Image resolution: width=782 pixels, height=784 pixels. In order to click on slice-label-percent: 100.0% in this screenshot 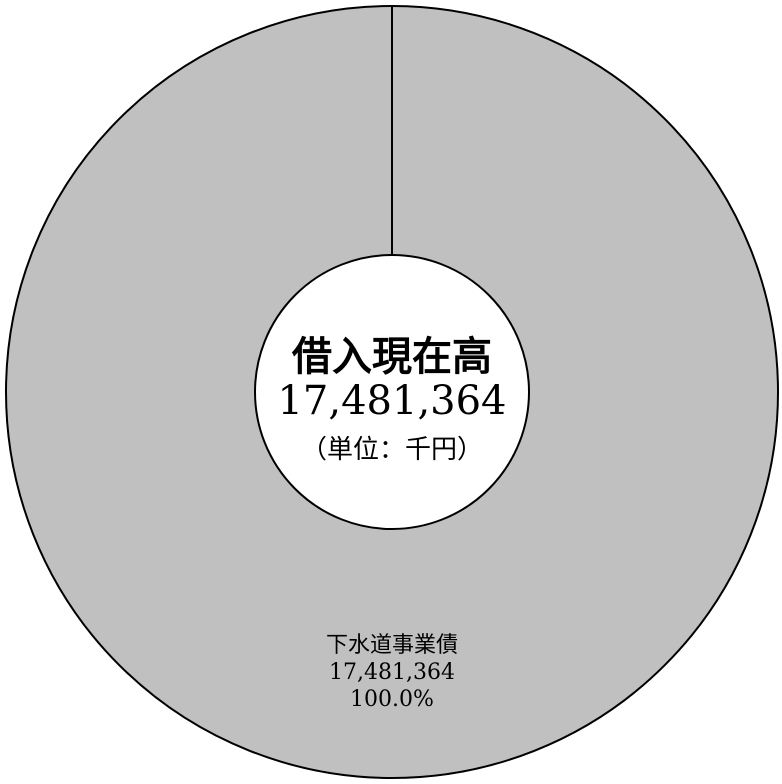, I will do `click(392, 699)`.